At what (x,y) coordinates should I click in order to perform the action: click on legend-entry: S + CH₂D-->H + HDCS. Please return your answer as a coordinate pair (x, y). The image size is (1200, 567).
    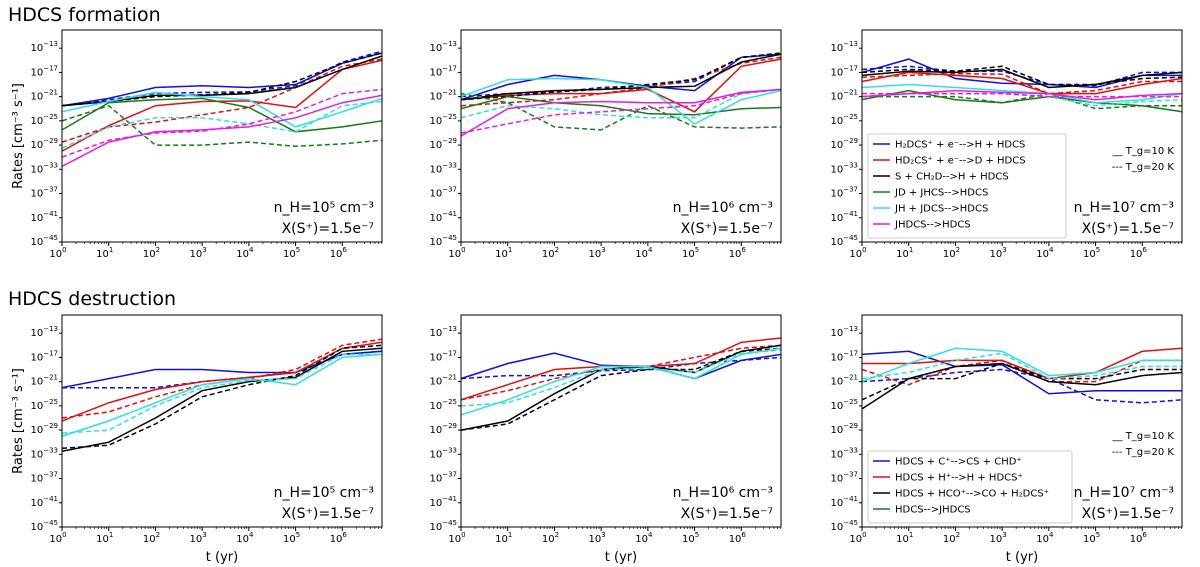
    Looking at the image, I should click on (952, 177).